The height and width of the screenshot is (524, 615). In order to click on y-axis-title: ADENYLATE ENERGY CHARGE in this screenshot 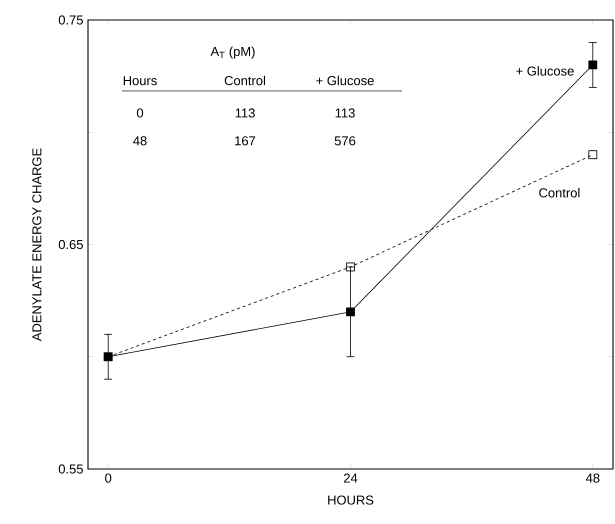, I will do `click(37, 245)`.